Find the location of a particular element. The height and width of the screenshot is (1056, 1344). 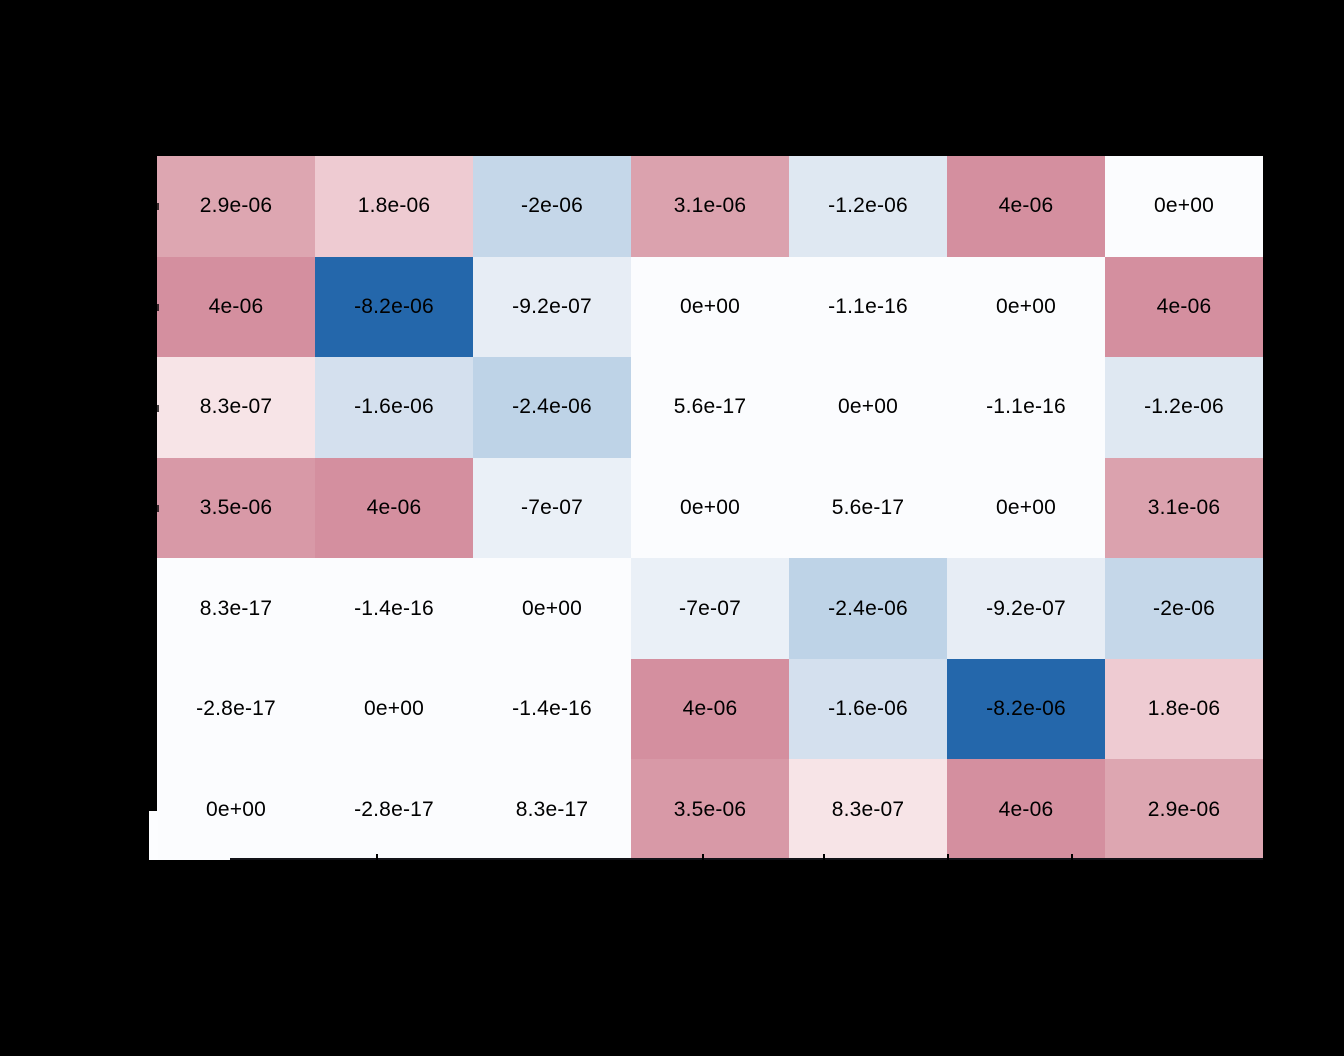

cell-value-label: -7e-07 is located at coordinates (710, 608).